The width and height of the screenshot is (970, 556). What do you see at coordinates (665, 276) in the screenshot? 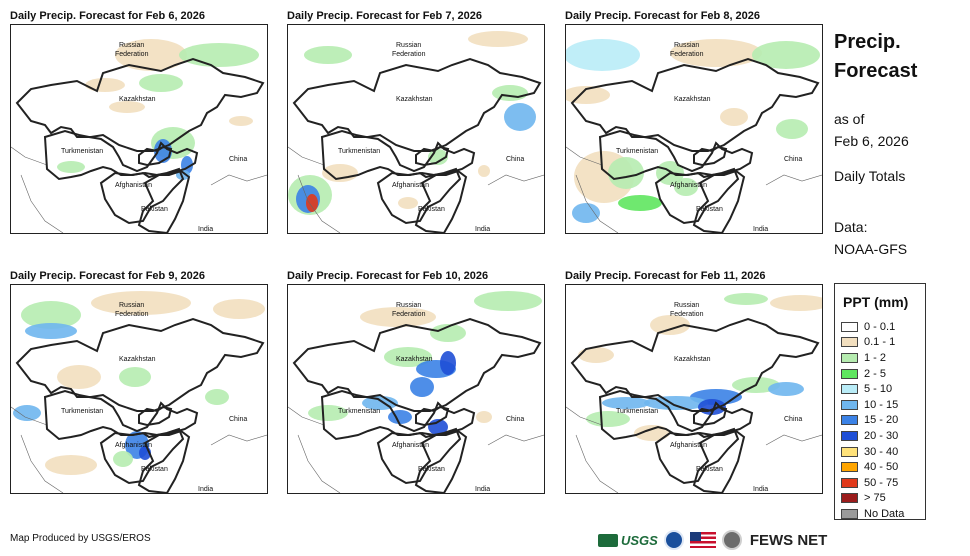
I see `panel-title: Daily Precip. Forecast for Feb 11, 2026` at bounding box center [665, 276].